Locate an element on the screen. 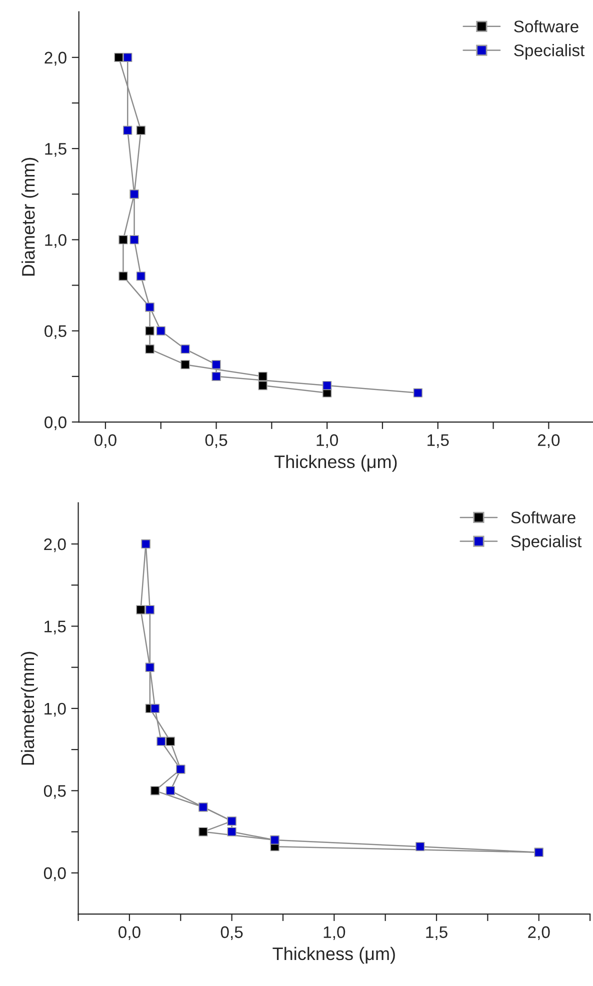 This screenshot has width=593, height=986. y-axis-title: Diameter(mm) is located at coordinates (29, 708).